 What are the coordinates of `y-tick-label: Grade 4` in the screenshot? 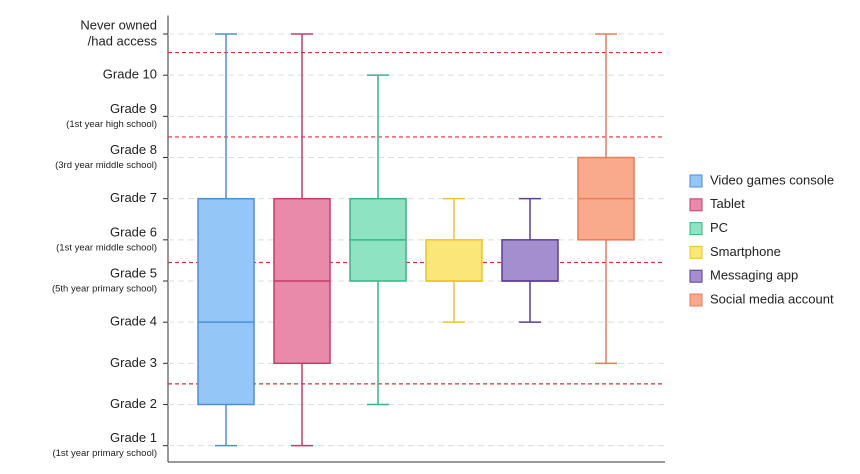 It's located at (133, 321).